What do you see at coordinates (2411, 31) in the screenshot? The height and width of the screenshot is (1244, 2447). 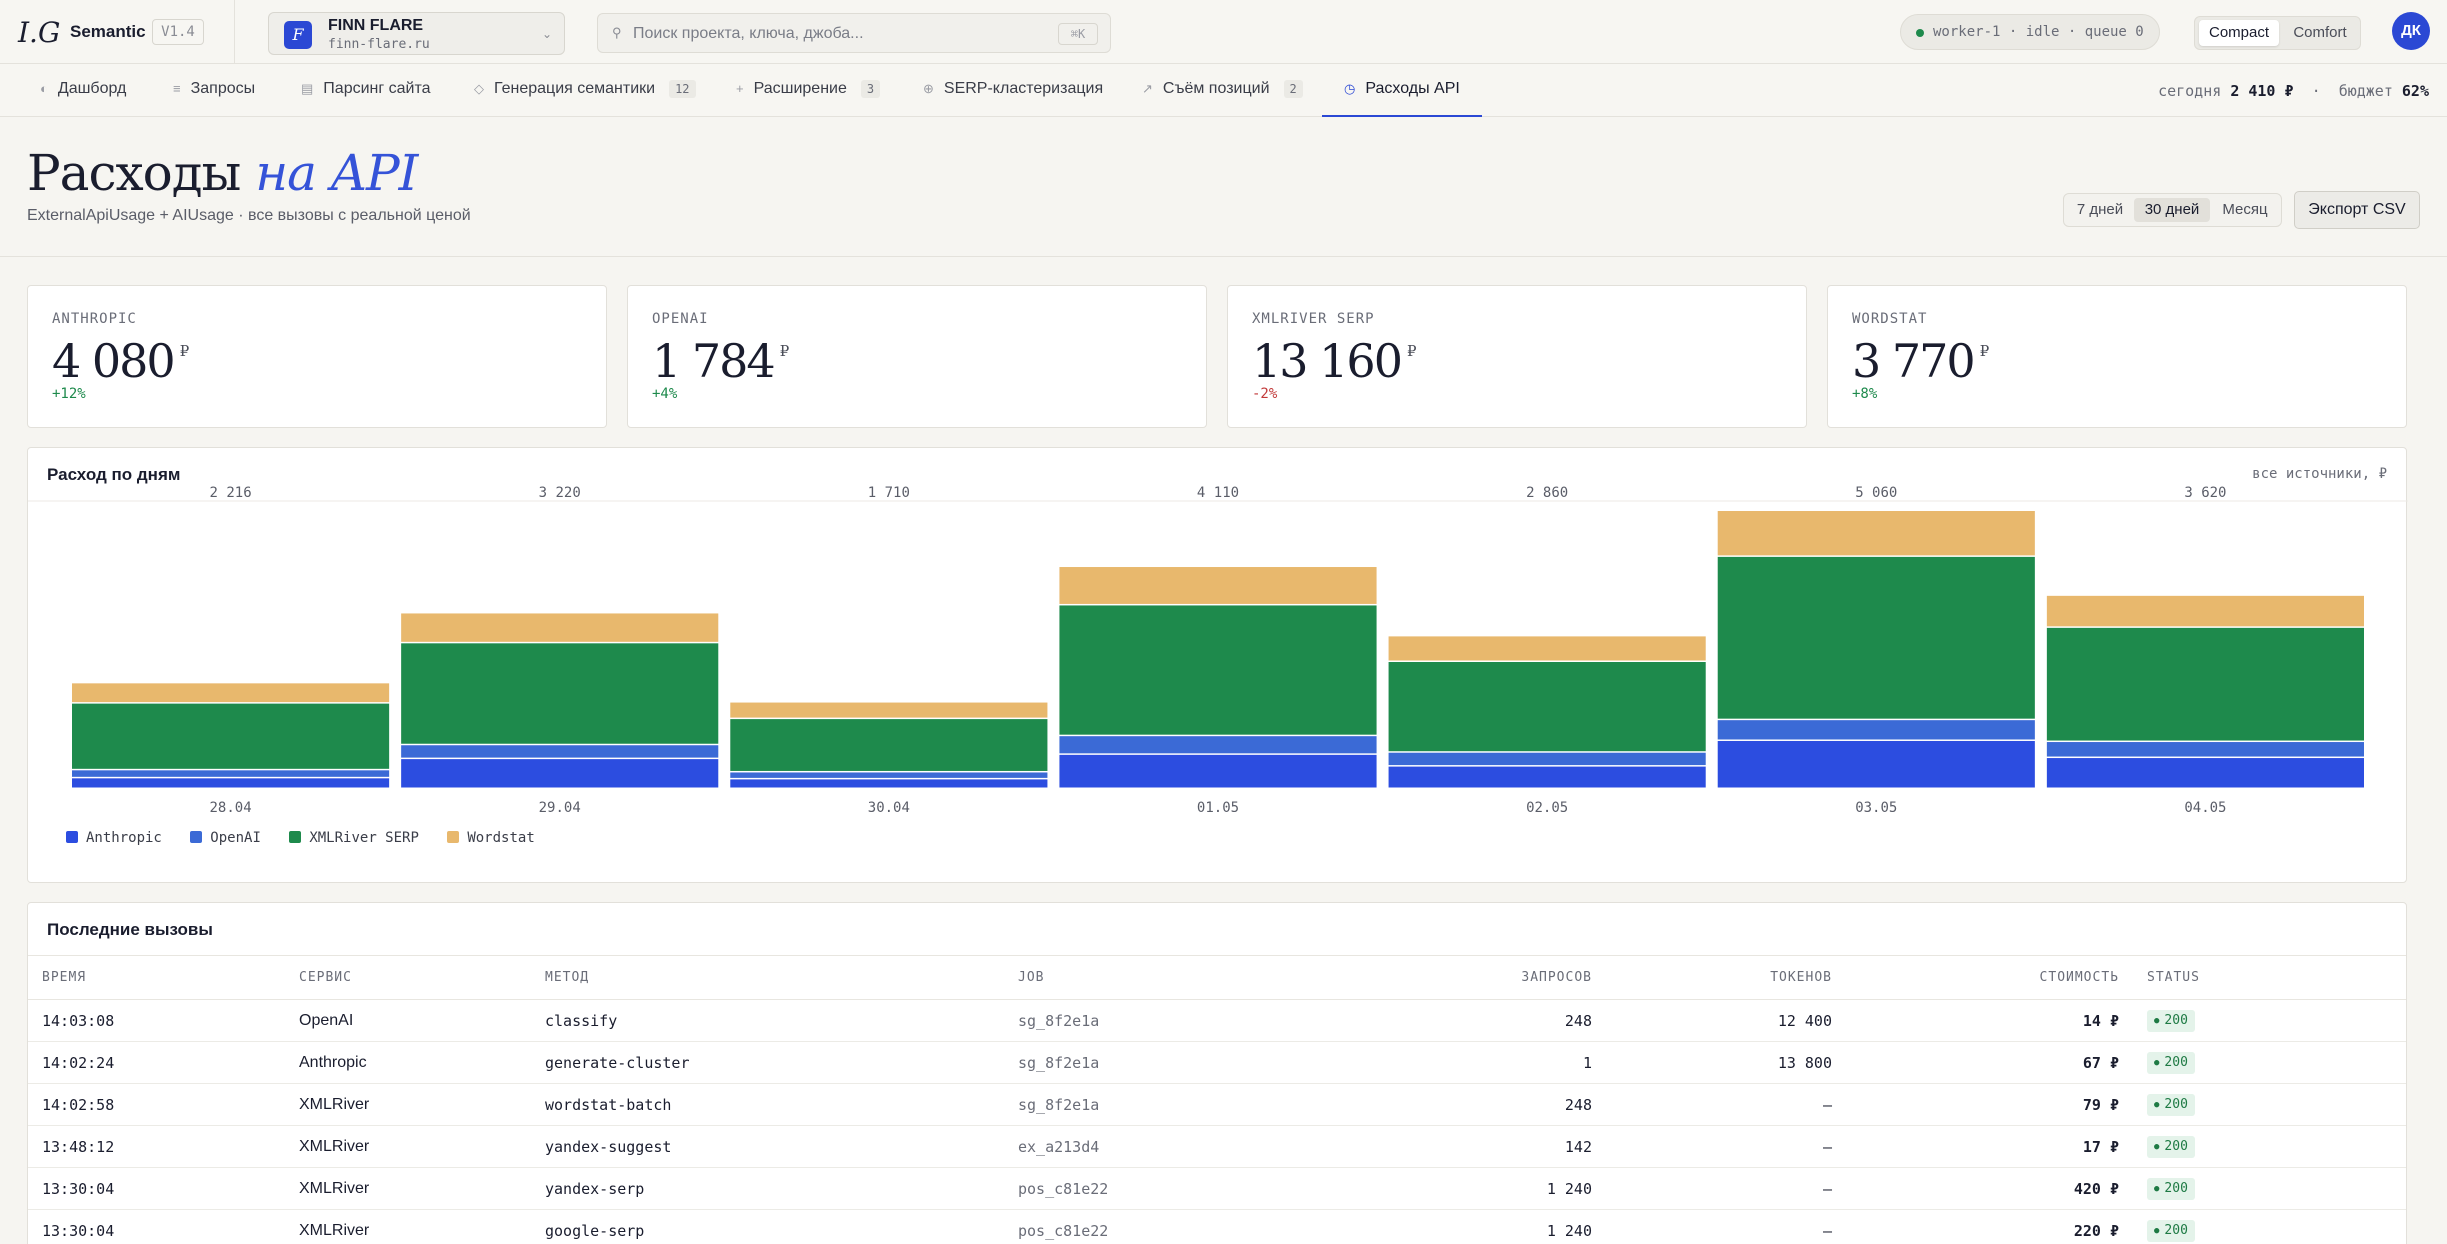 I see `avatar: ДК` at bounding box center [2411, 31].